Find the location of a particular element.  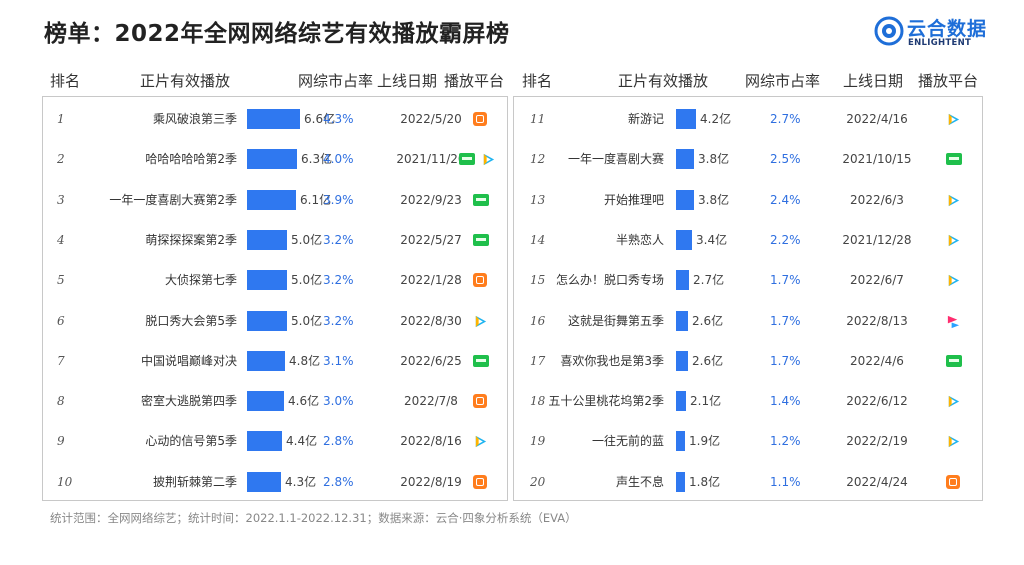

table-row: 19 一往无前的蓝 1.9亿 1.2% 2022/2/19 is located at coordinates (748, 441).